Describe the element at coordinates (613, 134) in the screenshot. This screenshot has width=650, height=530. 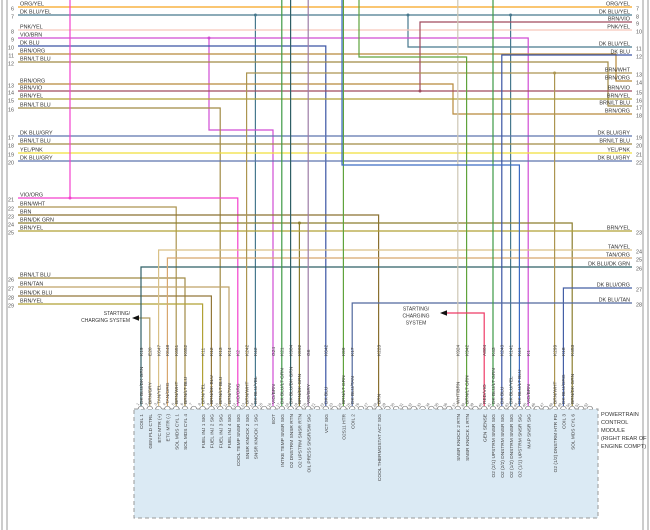
I see `right-row-color-label: DK BLU/GRY` at that location.